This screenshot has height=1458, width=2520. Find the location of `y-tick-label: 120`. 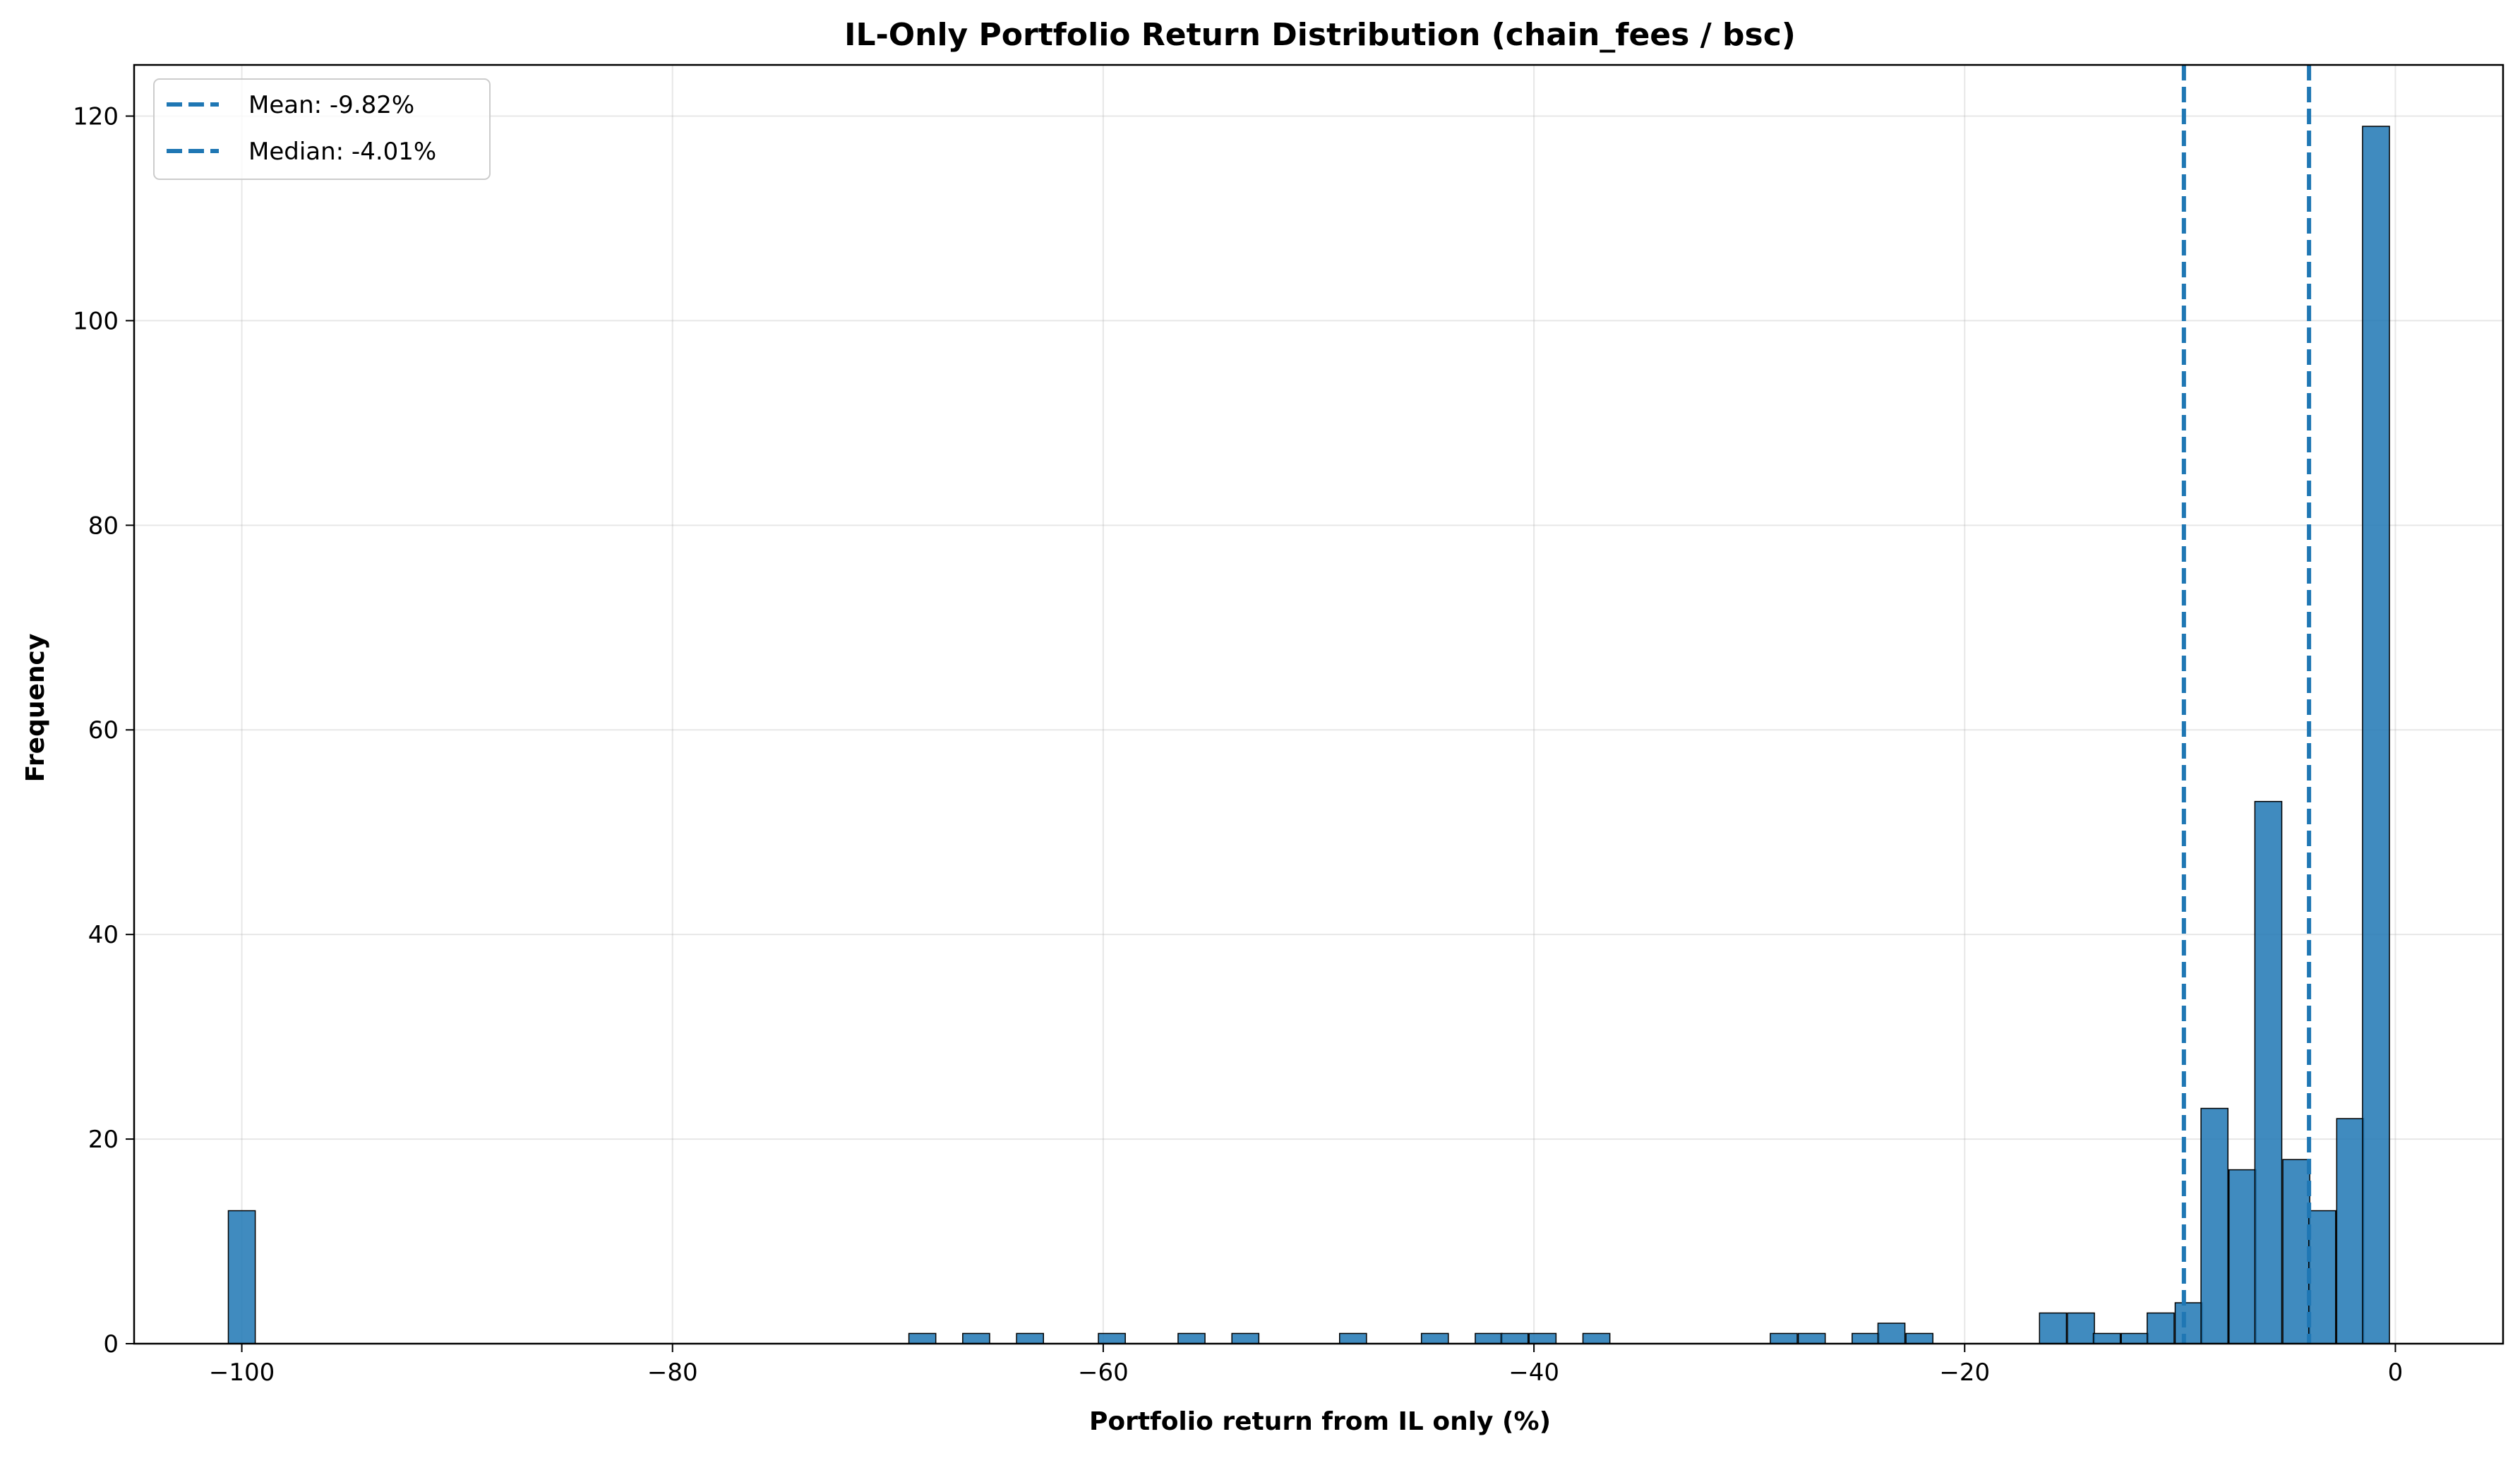

y-tick-label: 120 is located at coordinates (96, 116).